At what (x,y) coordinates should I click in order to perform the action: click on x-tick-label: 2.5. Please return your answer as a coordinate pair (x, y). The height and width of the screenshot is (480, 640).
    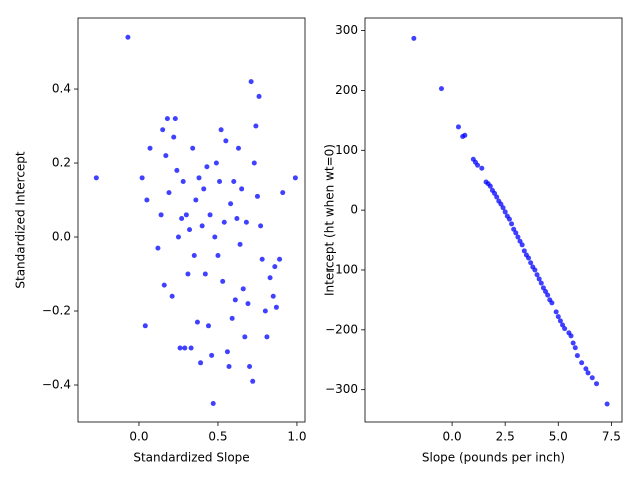
    Looking at the image, I should click on (505, 437).